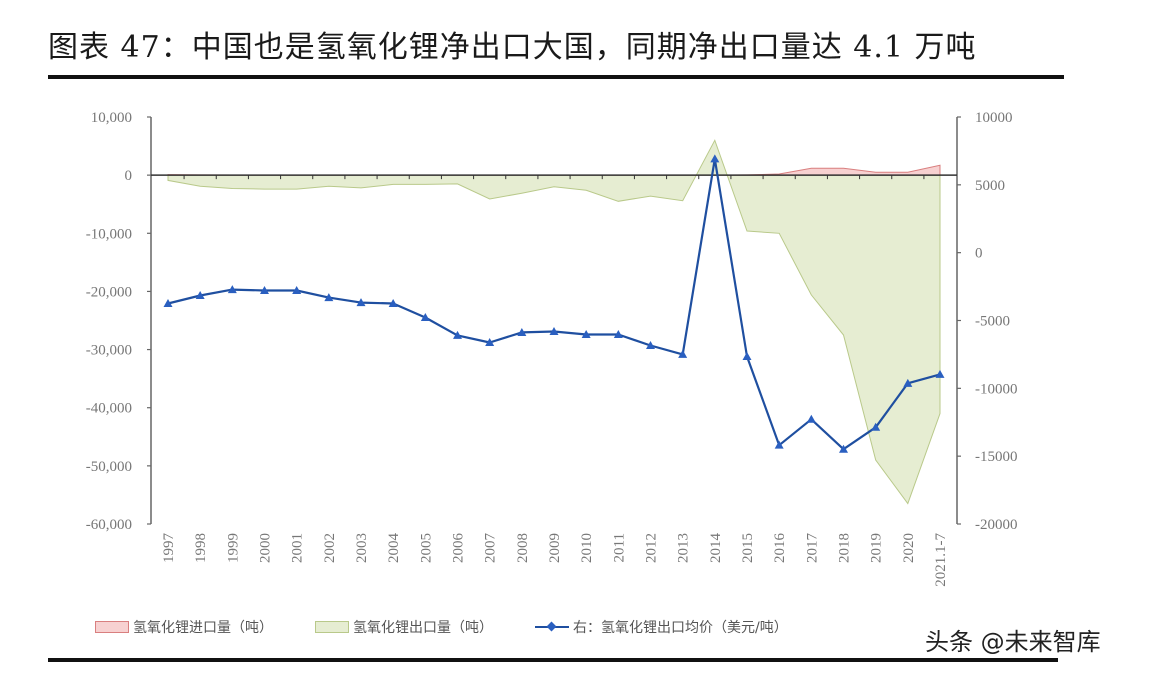  What do you see at coordinates (619, 547) in the screenshot?
I see `svg-text: 2011` at bounding box center [619, 547].